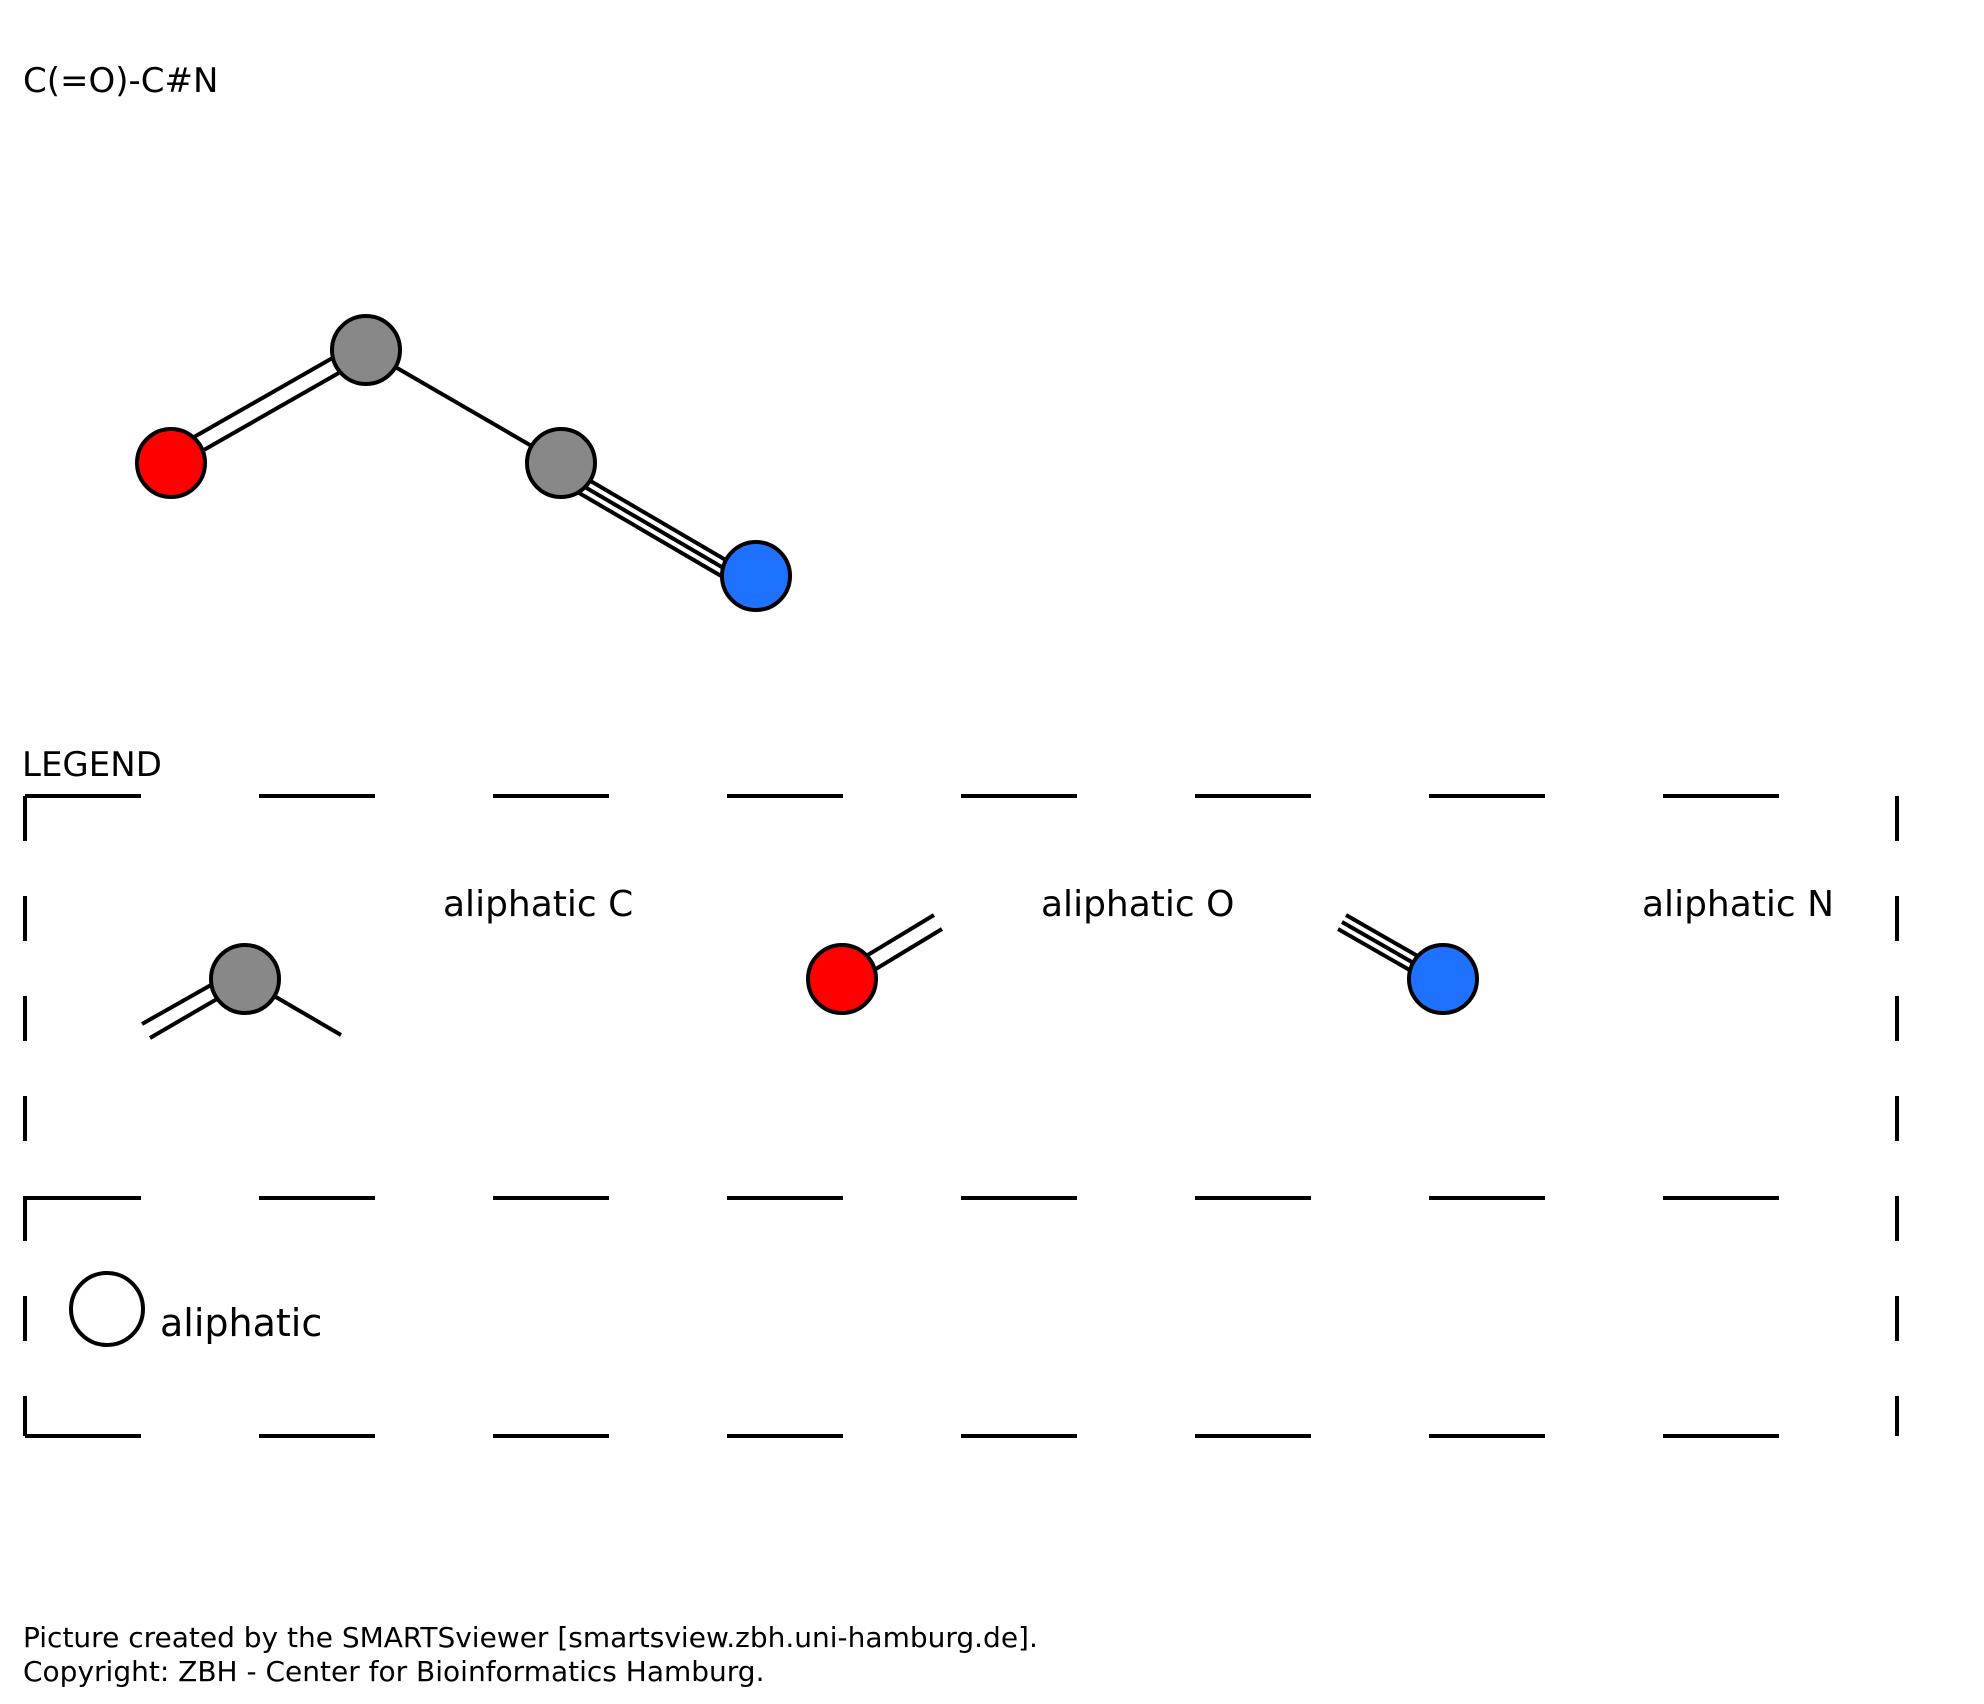 The height and width of the screenshot is (1704, 1984). I want to click on legend-entry-aliphatic-n: aliphatic N, so click(1585, 949).